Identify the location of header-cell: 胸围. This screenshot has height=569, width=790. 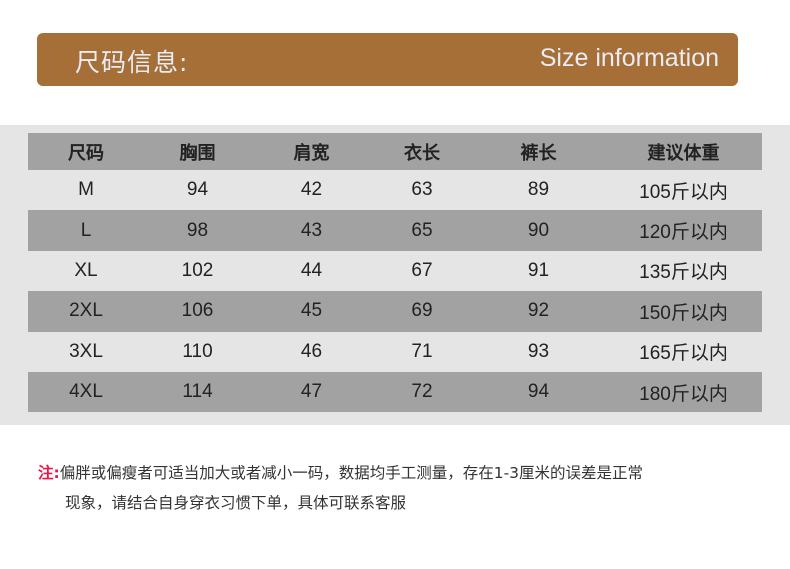
(197, 153).